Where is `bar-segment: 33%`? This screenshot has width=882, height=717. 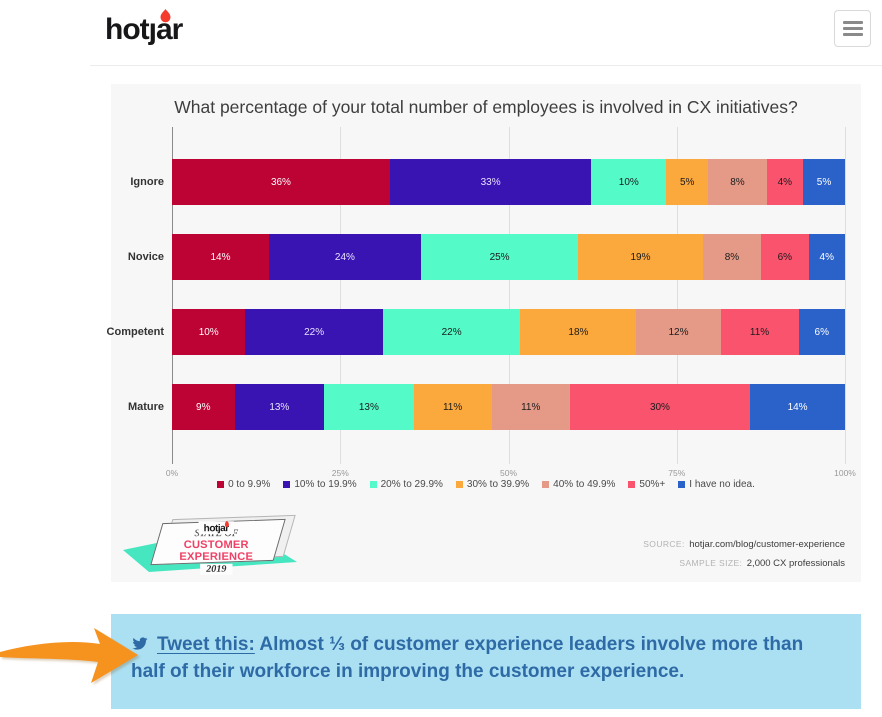 bar-segment: 33% is located at coordinates (490, 182).